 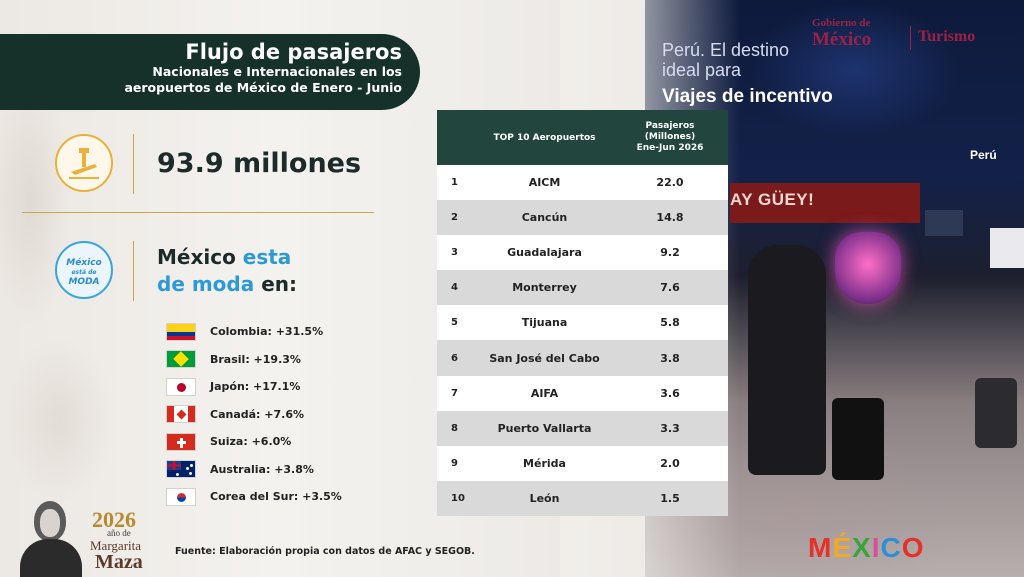 I want to click on neon-jaguar-sign, so click(x=868, y=268).